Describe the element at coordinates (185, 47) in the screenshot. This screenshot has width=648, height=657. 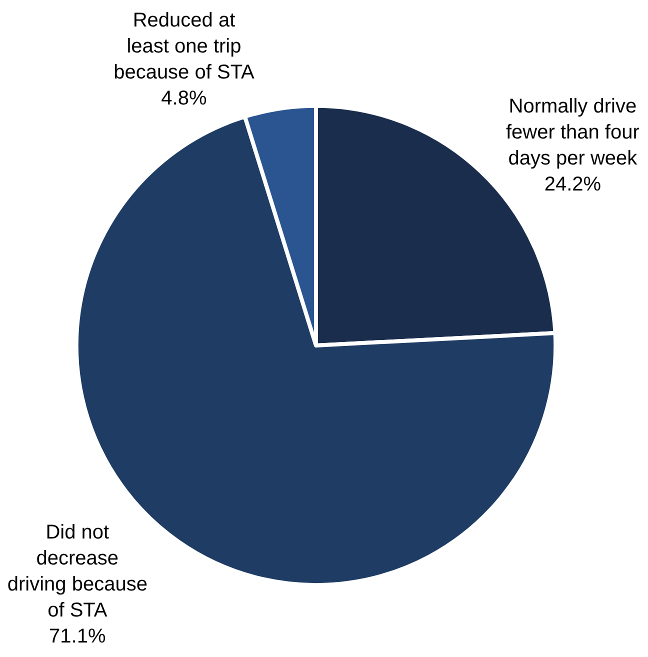
I see `slice-label: Reduced at least one trip because of STA` at that location.